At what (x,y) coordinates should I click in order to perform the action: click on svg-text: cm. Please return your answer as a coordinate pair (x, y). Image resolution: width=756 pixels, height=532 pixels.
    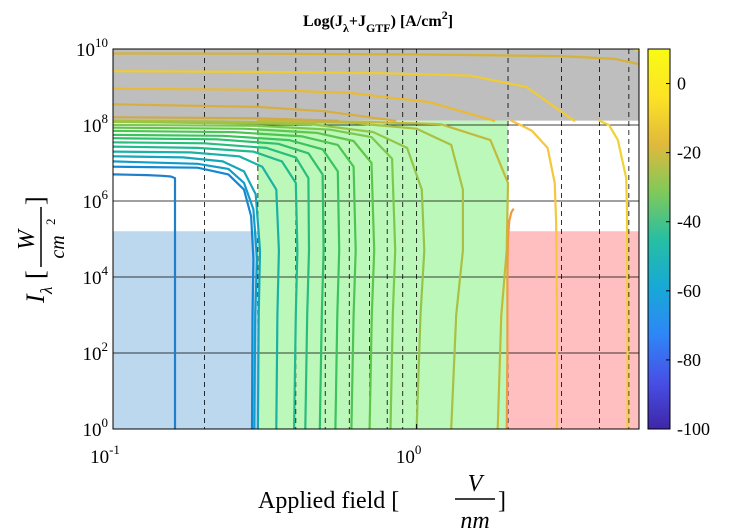
    Looking at the image, I should click on (58, 246).